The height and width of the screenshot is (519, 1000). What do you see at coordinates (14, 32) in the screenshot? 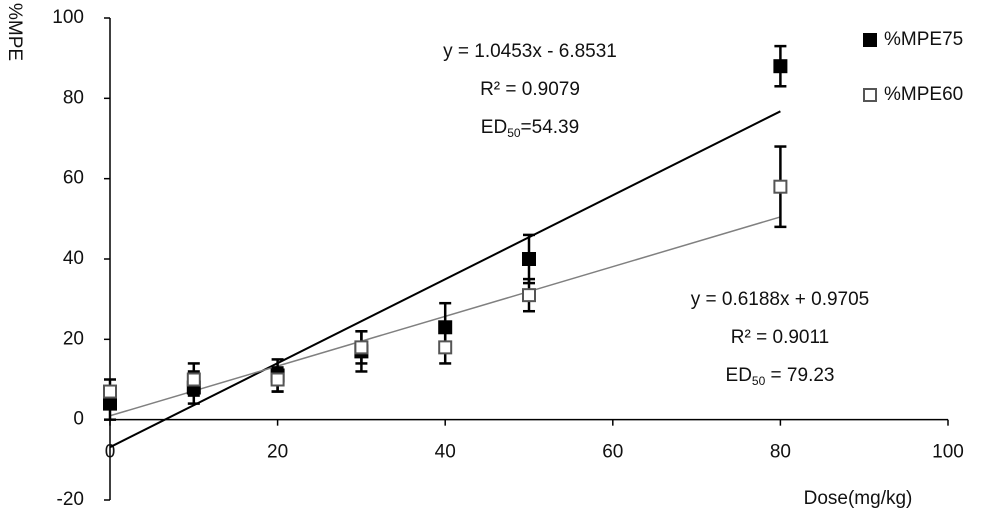
I see `y-axis-title: %MPE` at bounding box center [14, 32].